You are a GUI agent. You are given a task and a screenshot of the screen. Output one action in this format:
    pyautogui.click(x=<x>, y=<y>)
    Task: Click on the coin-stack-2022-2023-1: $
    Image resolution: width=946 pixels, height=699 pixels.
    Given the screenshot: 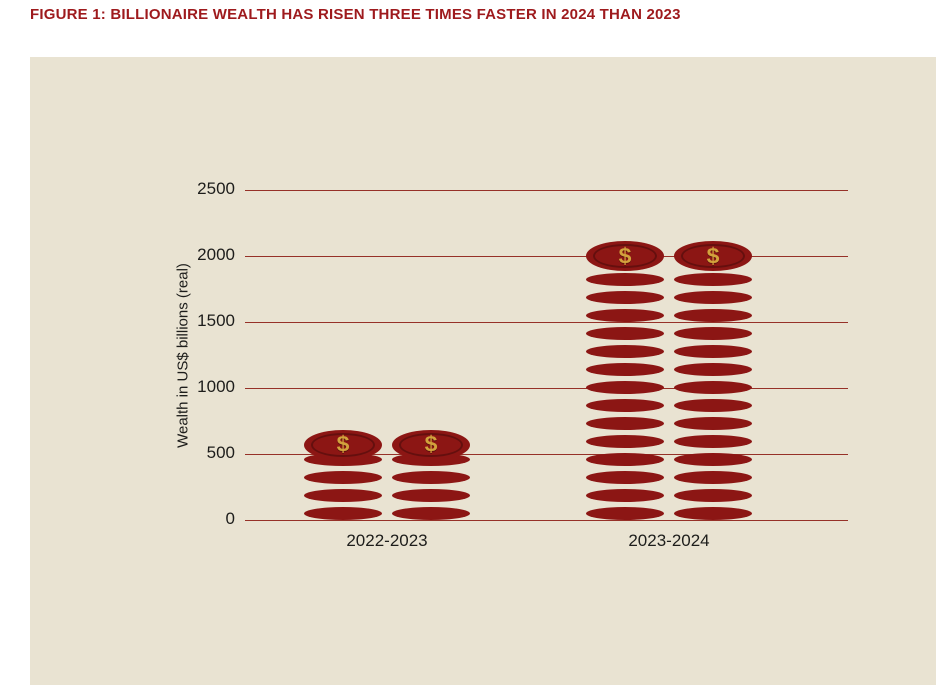 What is the action you would take?
    pyautogui.click(x=343, y=474)
    